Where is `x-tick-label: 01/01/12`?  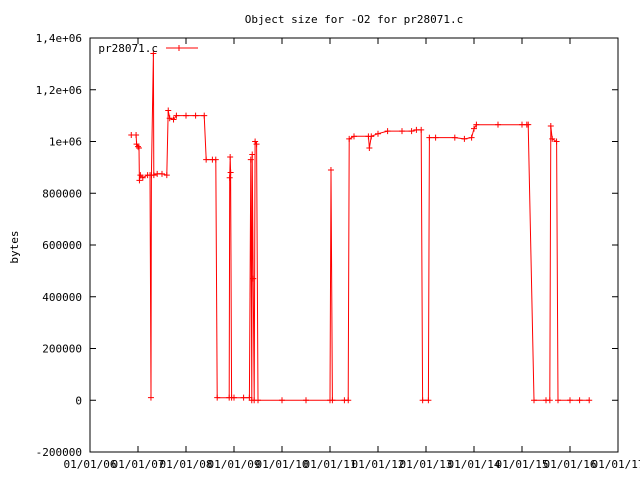
x-tick-label: 01/01/12 is located at coordinates (378, 464).